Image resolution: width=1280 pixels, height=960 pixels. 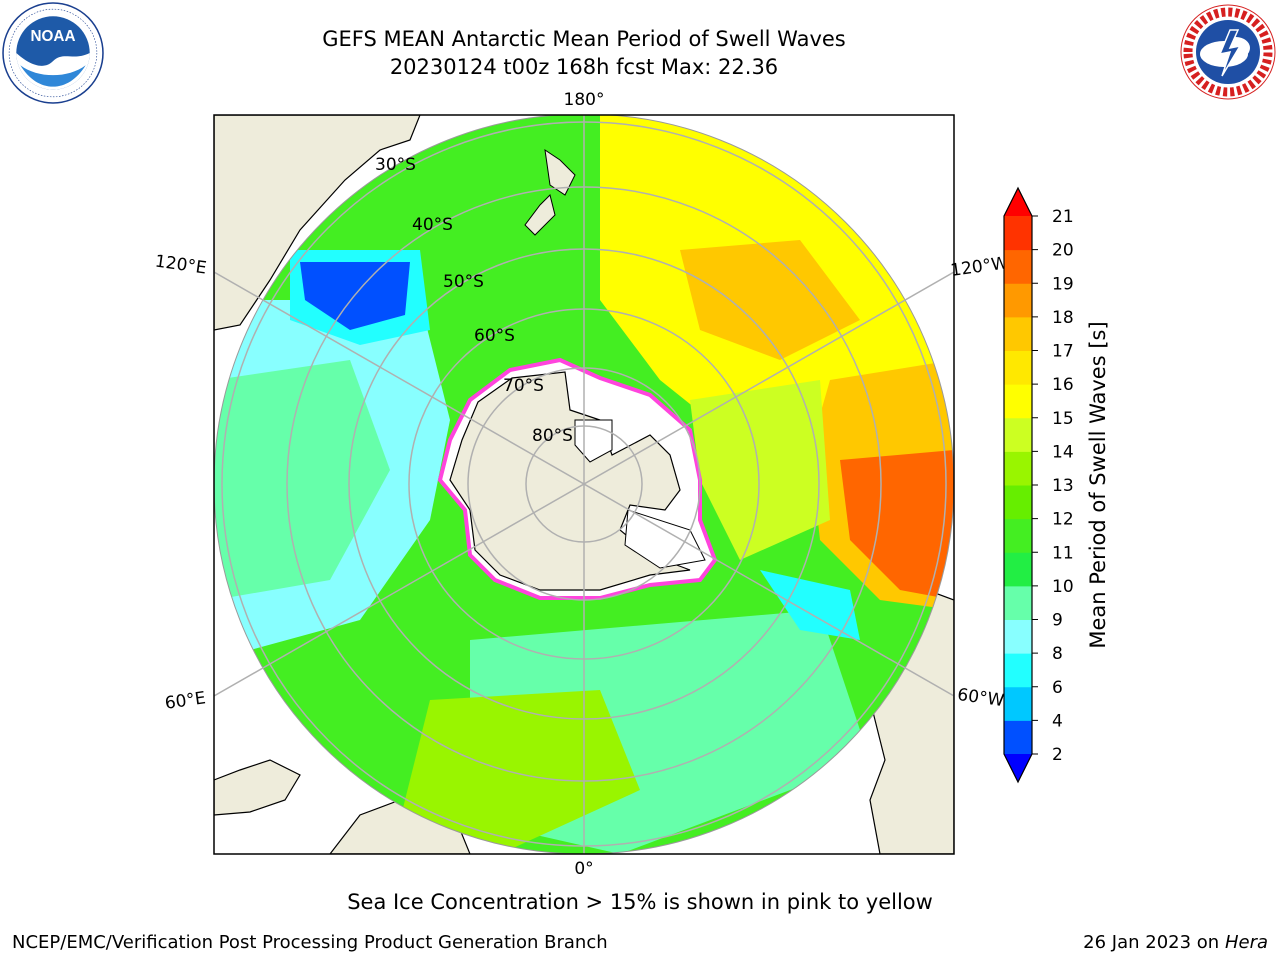 What do you see at coordinates (53, 36) in the screenshot?
I see `svg-text: NOAA` at bounding box center [53, 36].